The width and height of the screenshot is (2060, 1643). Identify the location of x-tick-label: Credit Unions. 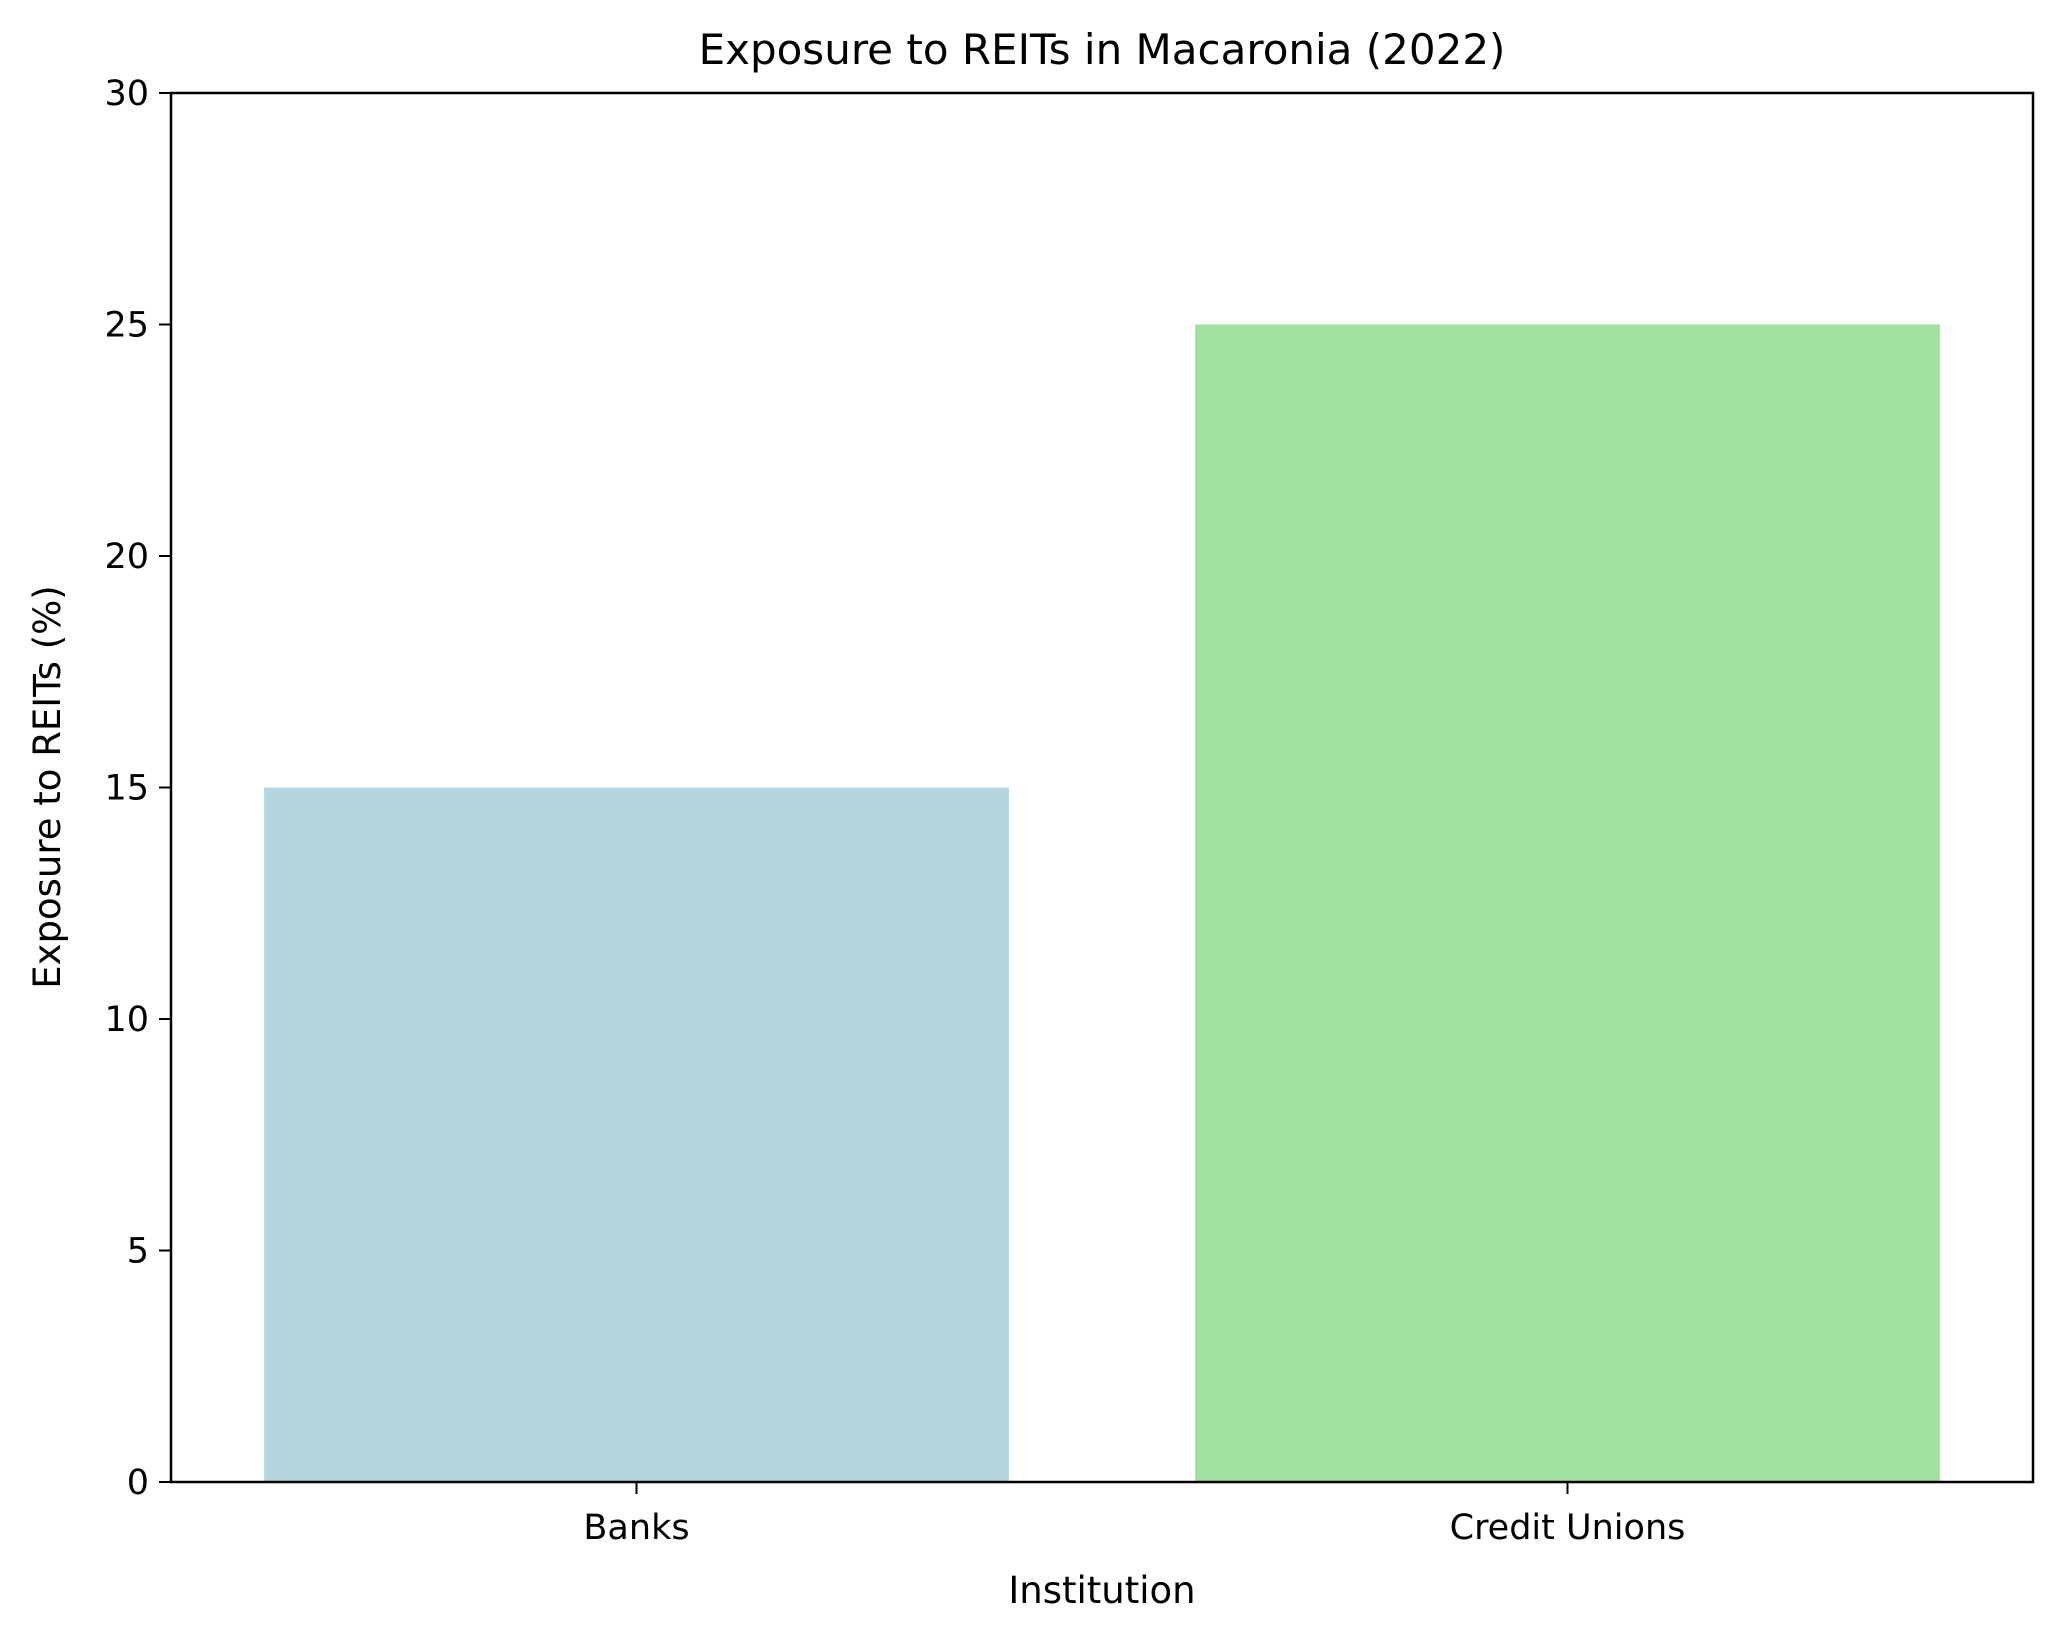
(1568, 1528).